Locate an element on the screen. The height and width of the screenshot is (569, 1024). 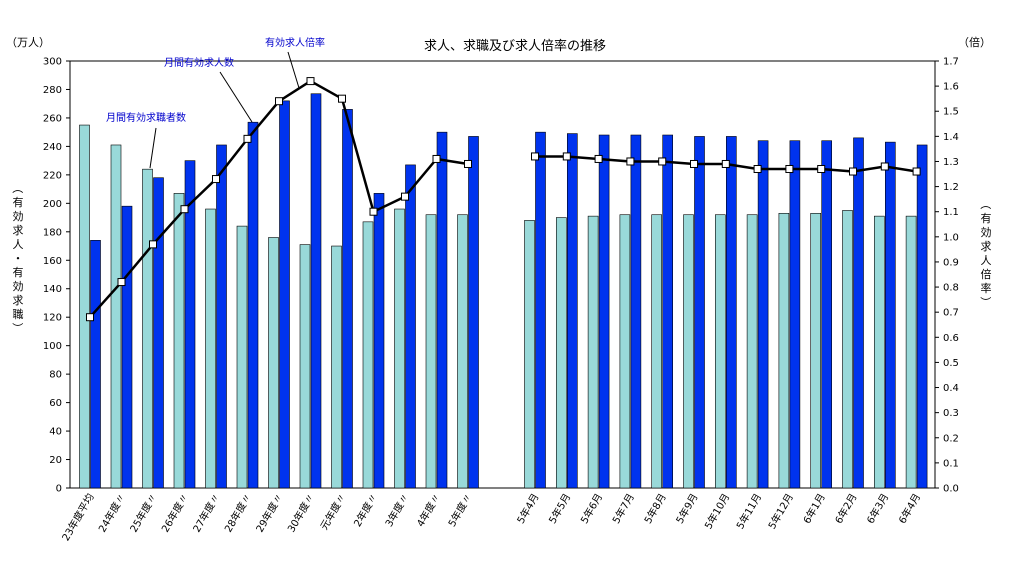
left-axis-label-char: 効 is located at coordinates (18, 286).